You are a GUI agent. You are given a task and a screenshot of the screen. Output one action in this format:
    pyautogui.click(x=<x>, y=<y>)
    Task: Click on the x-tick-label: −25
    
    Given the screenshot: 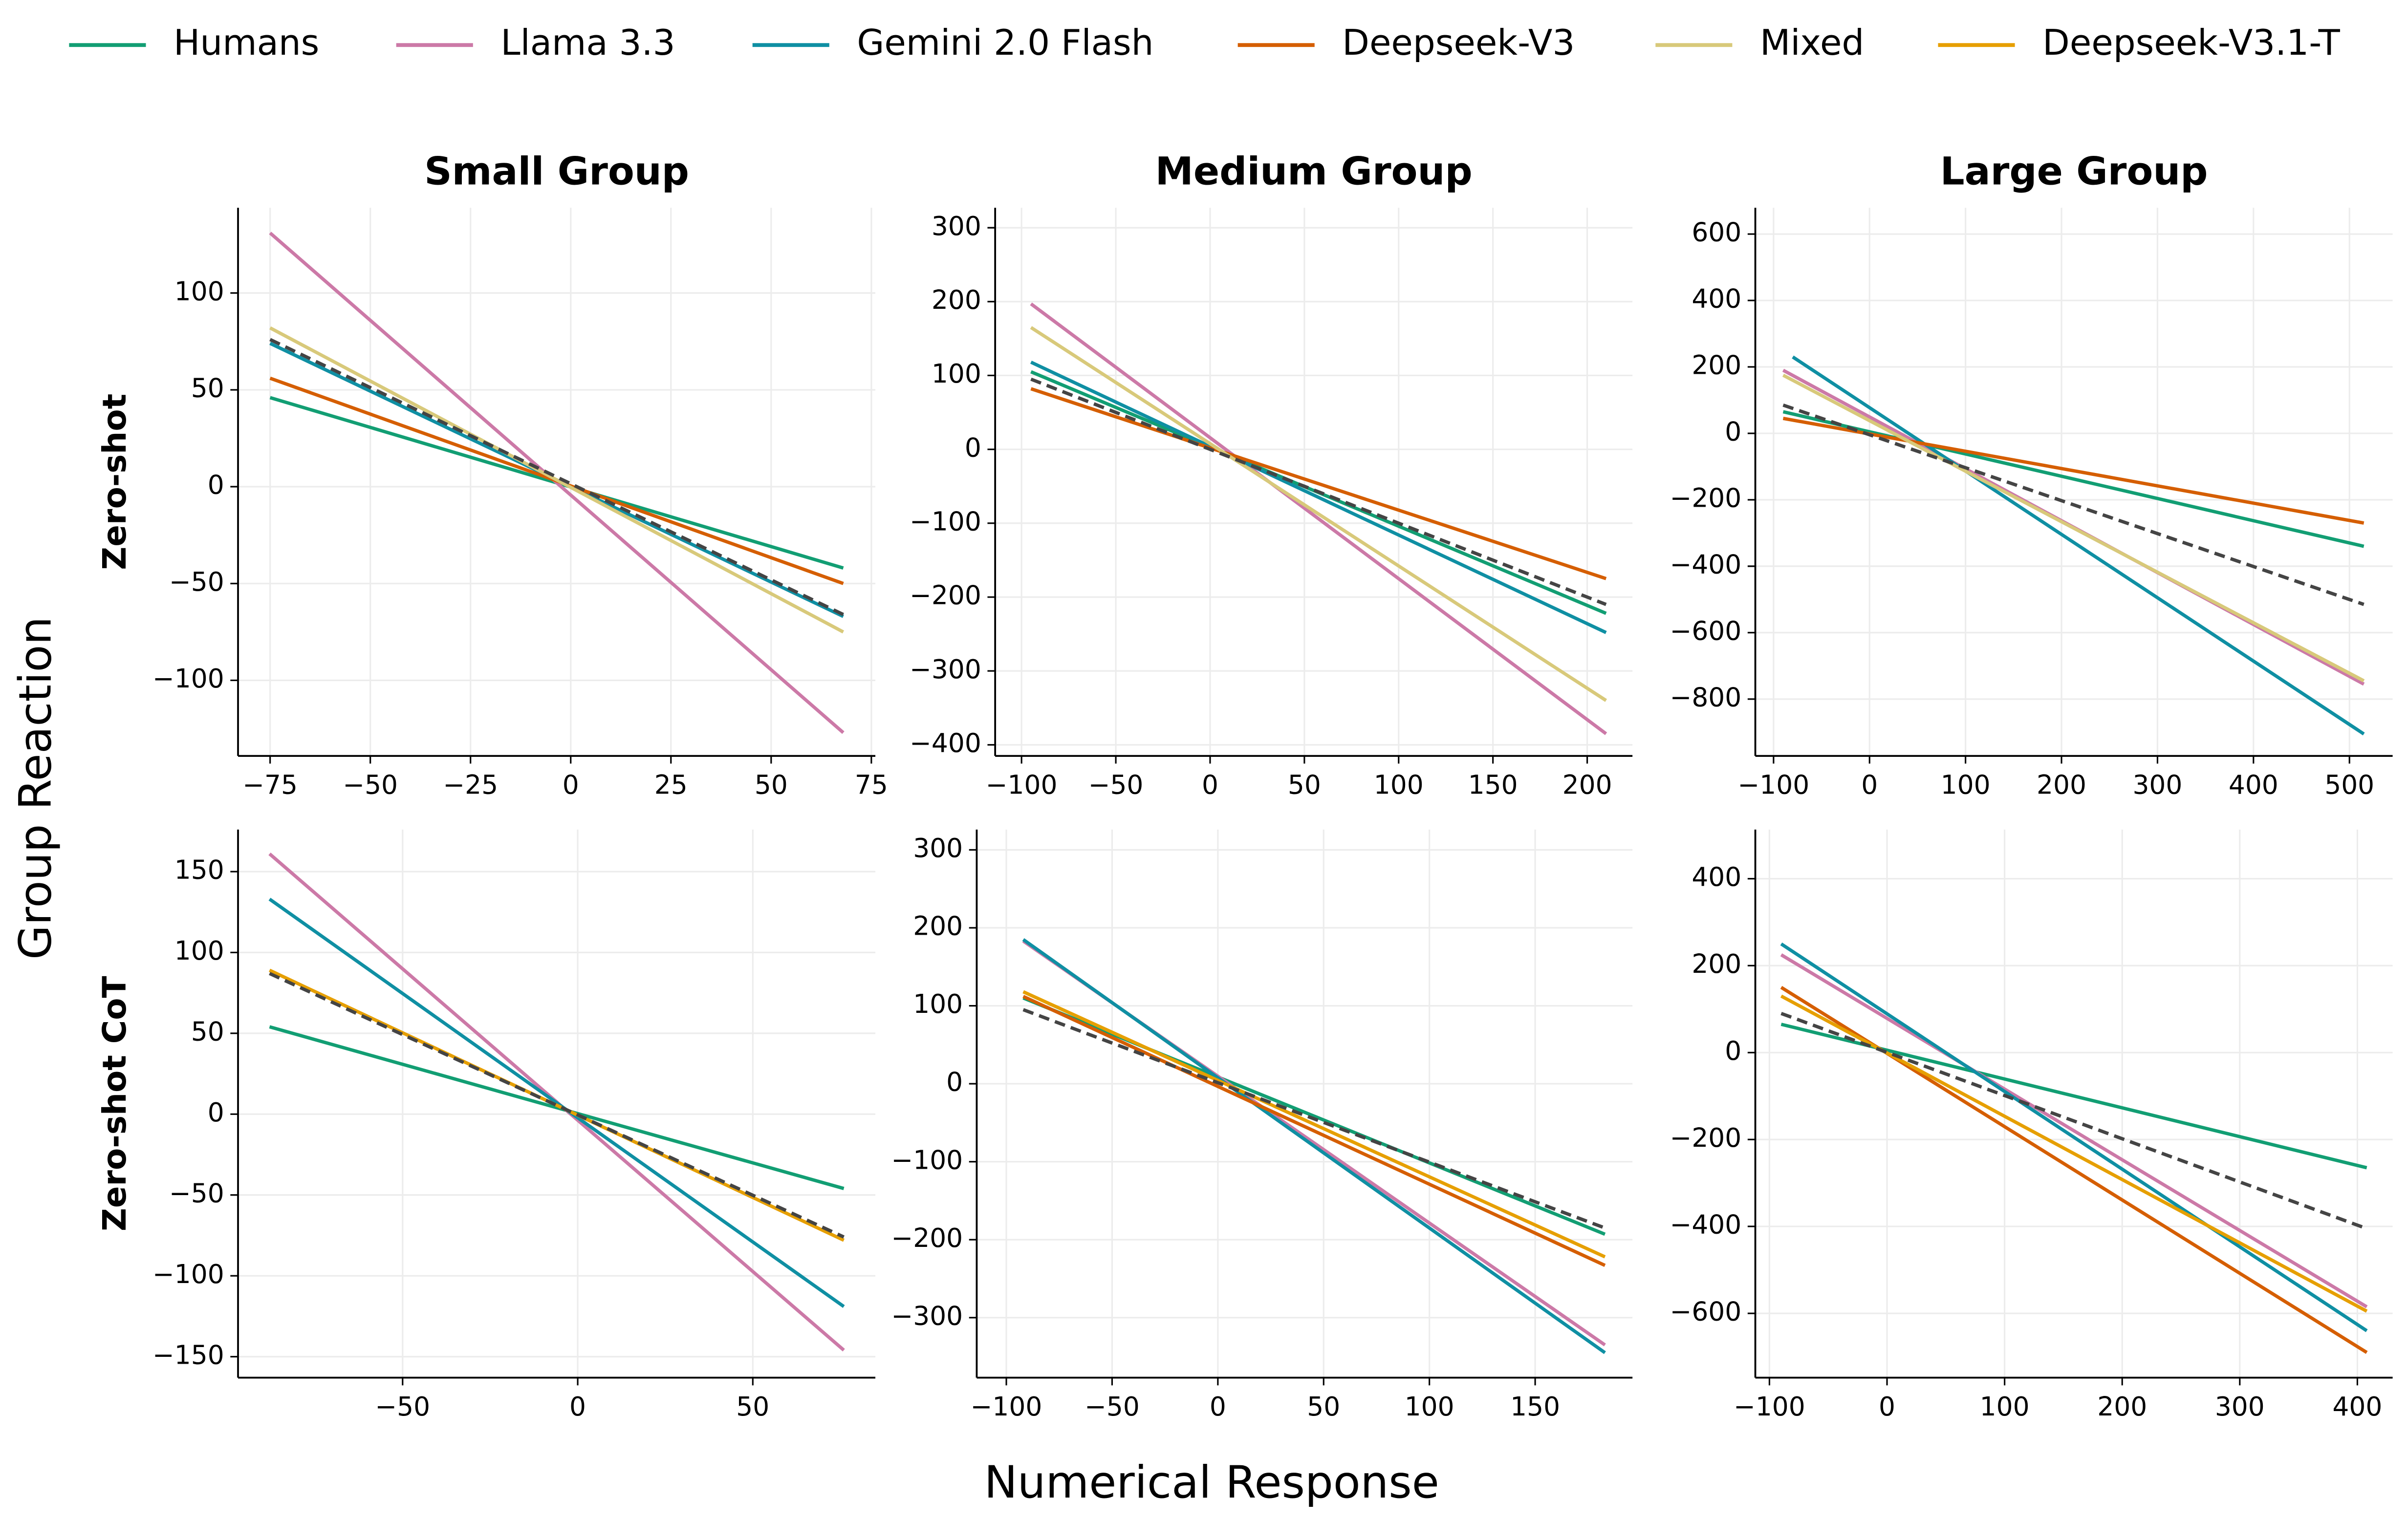 What is the action you would take?
    pyautogui.click(x=471, y=785)
    